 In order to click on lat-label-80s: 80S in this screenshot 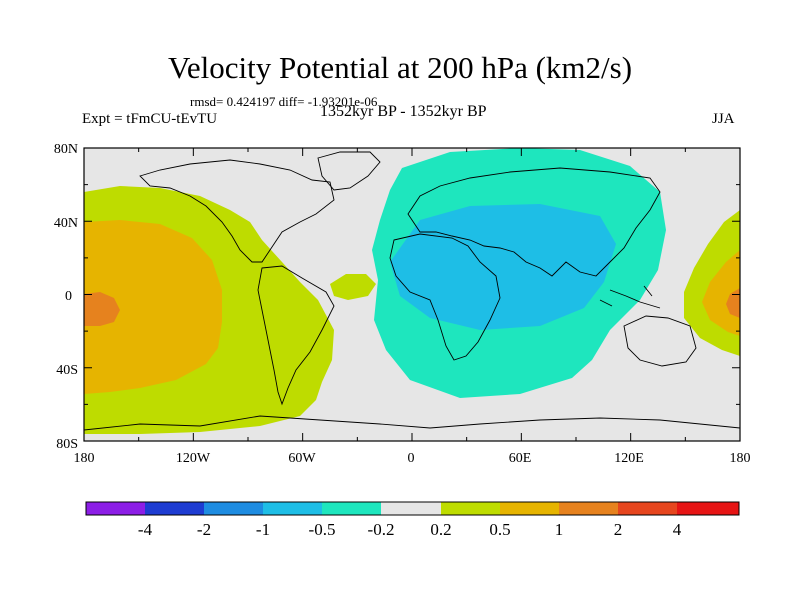, I will do `click(67, 444)`.